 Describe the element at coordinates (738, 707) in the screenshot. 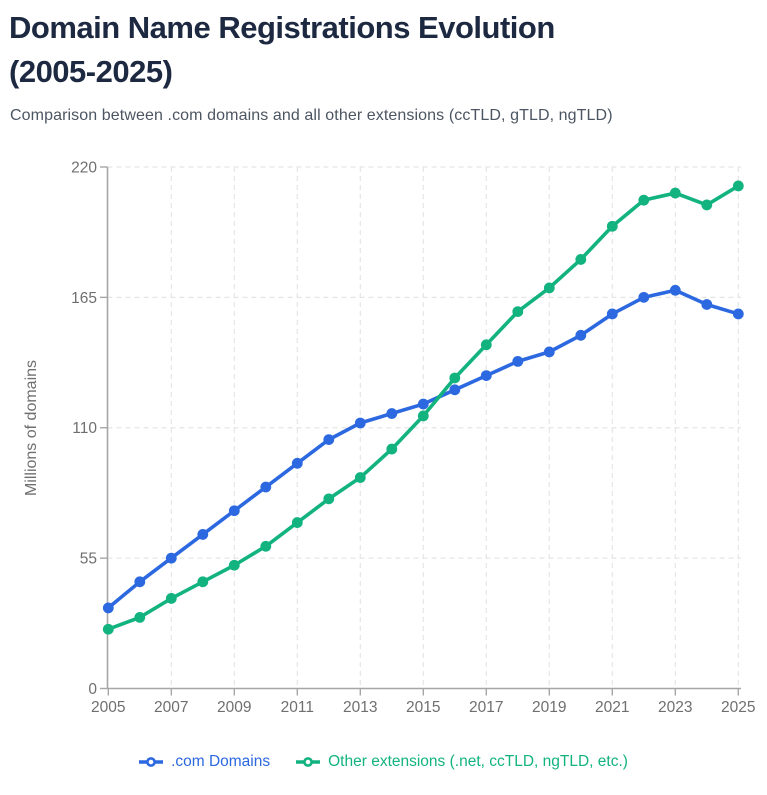

I see `x-tick-label: 2025` at that location.